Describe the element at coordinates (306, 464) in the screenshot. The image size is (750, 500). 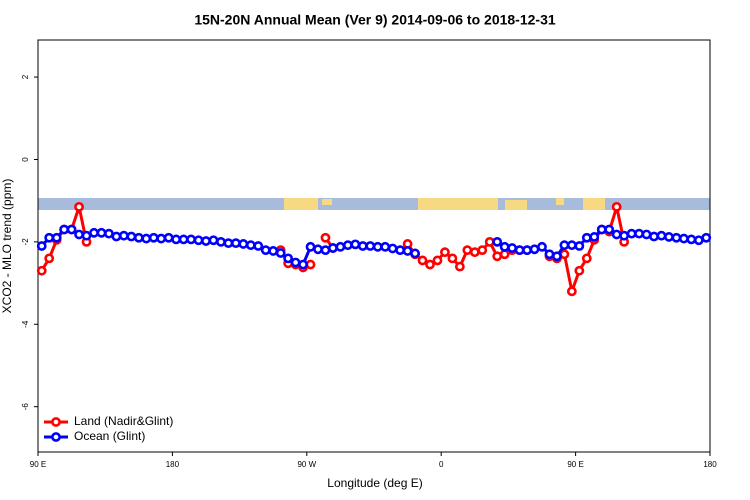
I see `x-tick-label: 90 W` at that location.